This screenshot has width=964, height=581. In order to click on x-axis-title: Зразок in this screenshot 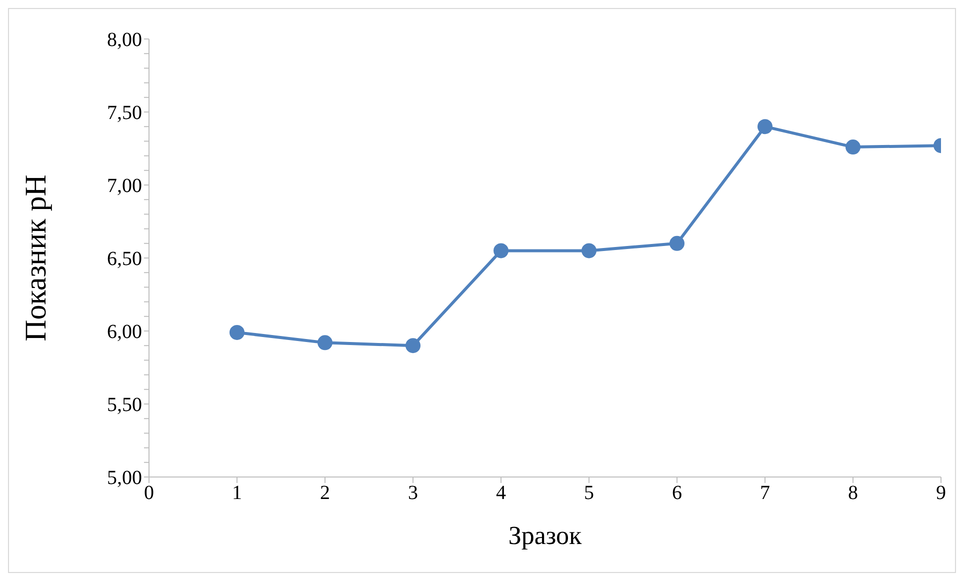, I will do `click(545, 535)`.